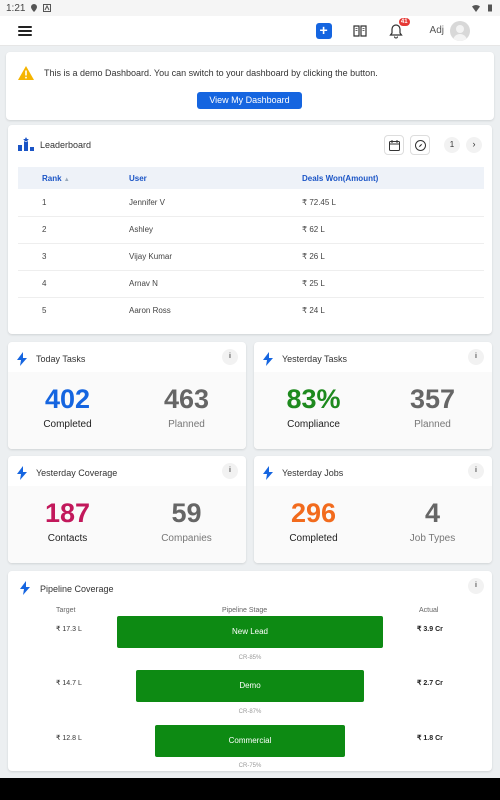 The height and width of the screenshot is (800, 500). I want to click on stat-secondary-label: Job Types, so click(432, 538).